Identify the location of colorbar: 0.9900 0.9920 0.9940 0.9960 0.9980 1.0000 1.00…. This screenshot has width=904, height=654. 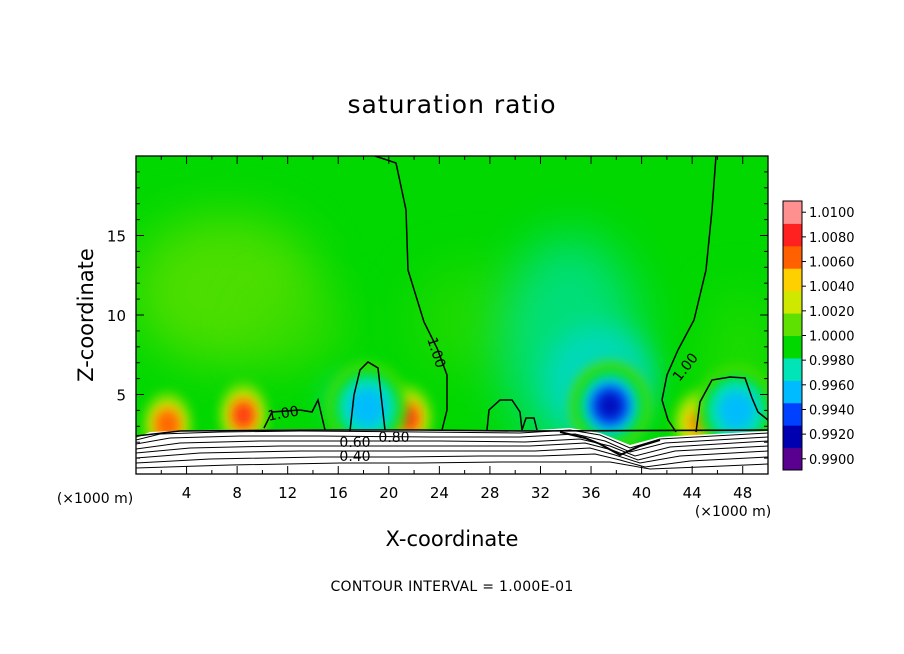
(818, 335).